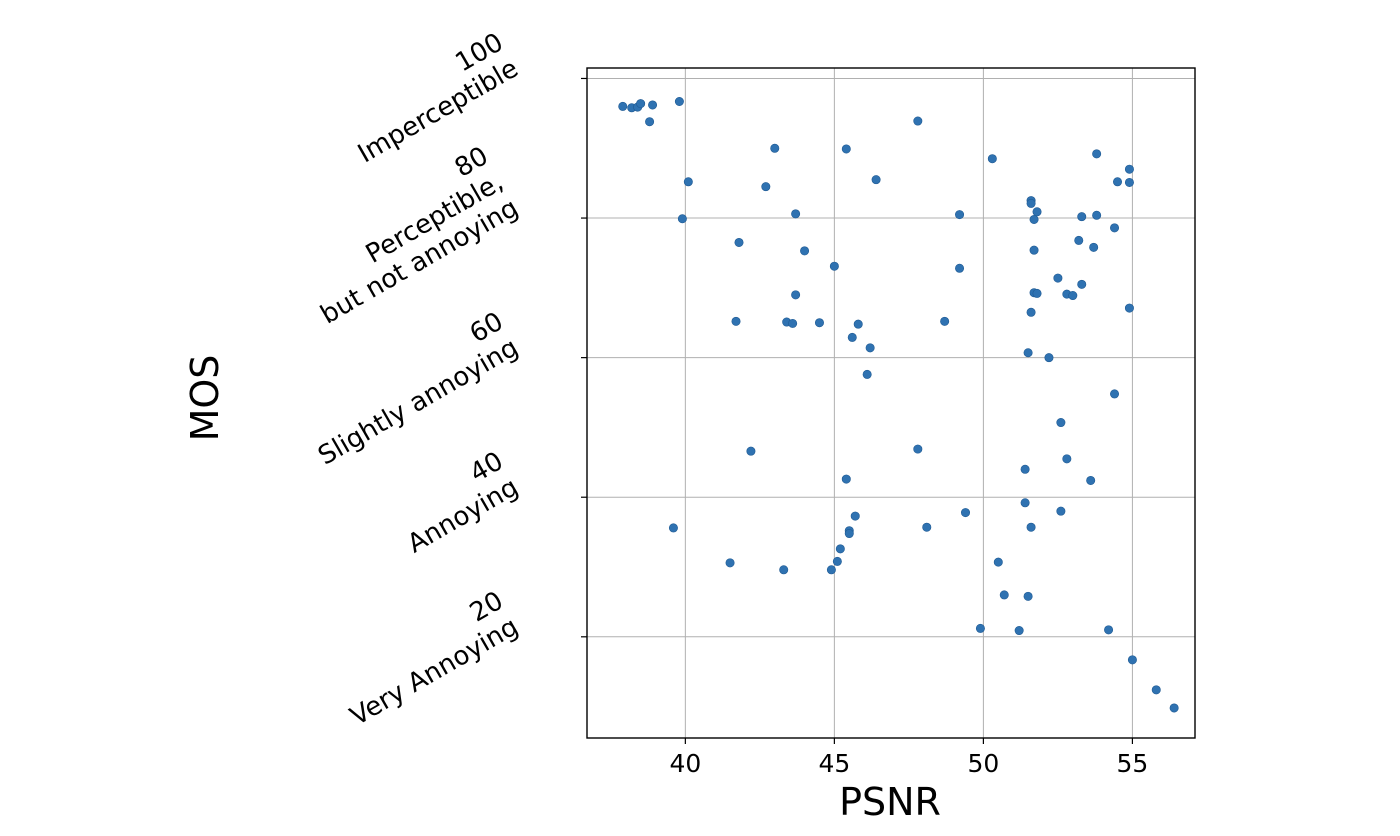 Image resolution: width=1400 pixels, height=836 pixels. Describe the element at coordinates (685, 763) in the screenshot. I see `x-tick-label: 40` at that location.